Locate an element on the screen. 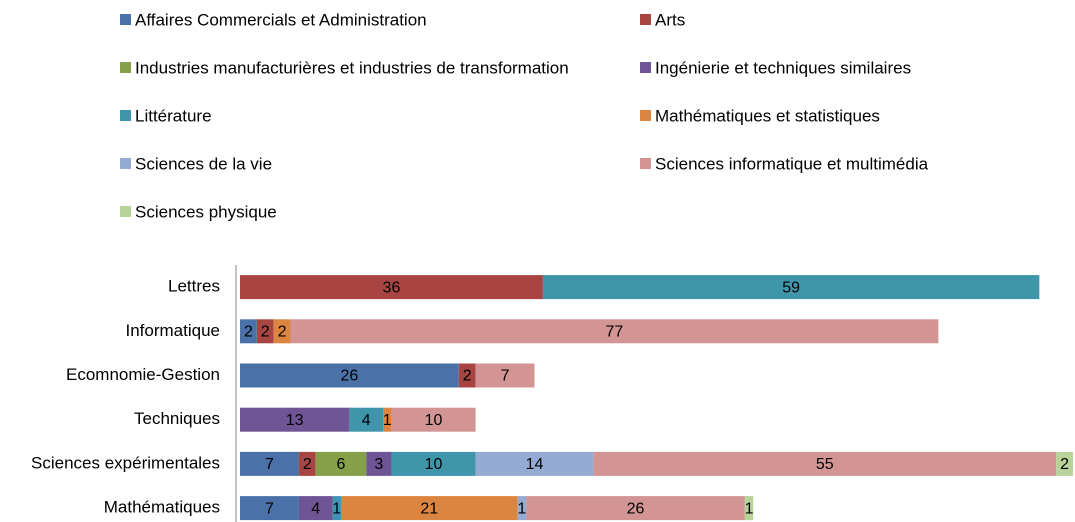  legend-label: Ingénierie et techniques similaires is located at coordinates (783, 67).